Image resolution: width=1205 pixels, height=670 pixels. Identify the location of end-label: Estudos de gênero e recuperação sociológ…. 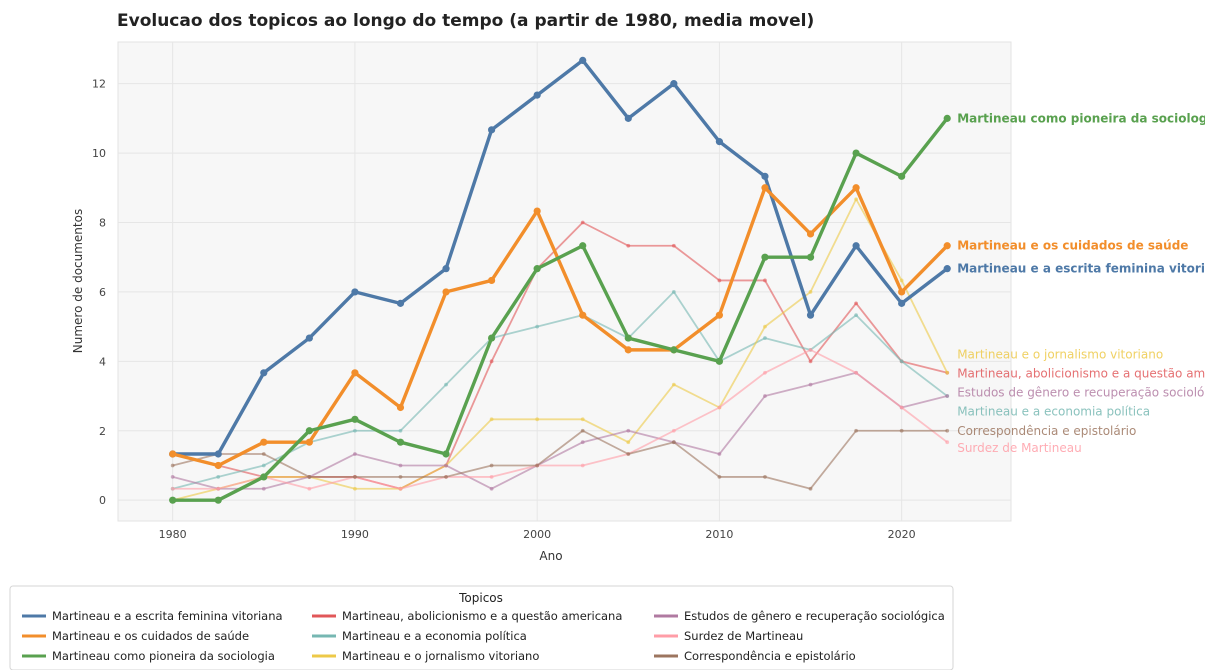
(1081, 393).